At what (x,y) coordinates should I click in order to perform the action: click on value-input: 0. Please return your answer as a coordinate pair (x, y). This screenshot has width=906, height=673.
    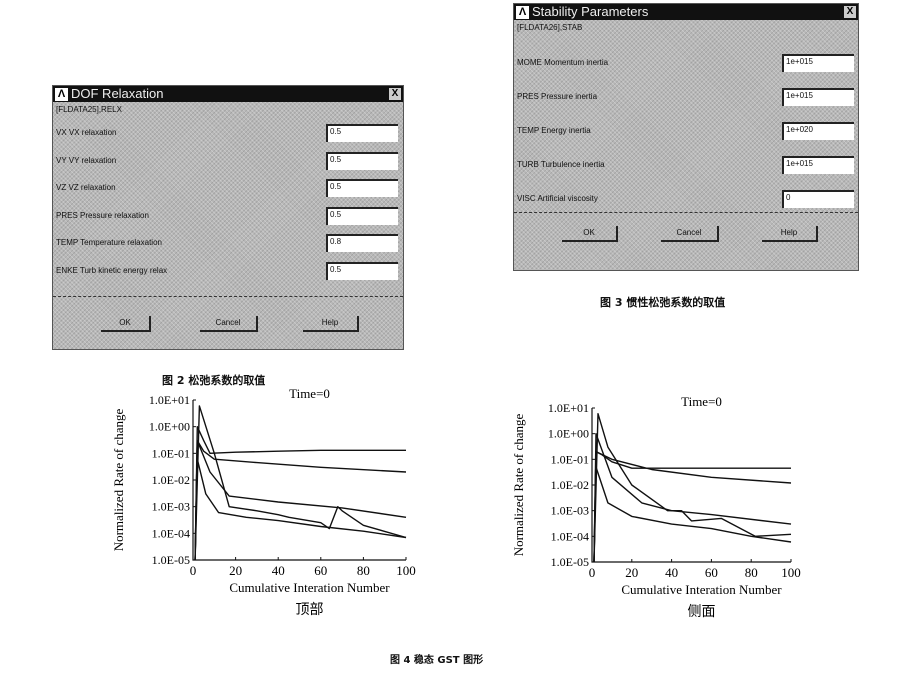
    Looking at the image, I should click on (818, 199).